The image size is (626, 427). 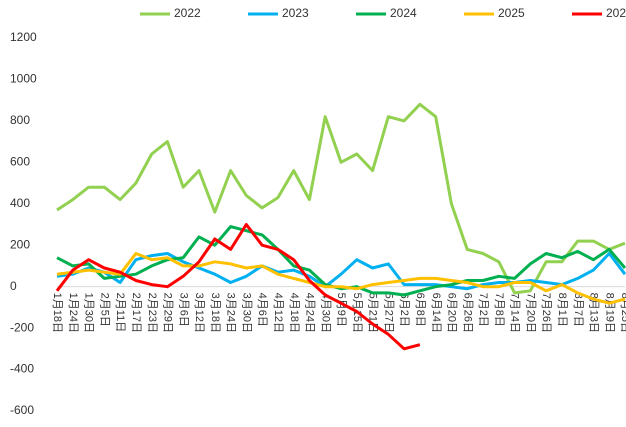 What do you see at coordinates (467, 313) in the screenshot?
I see `x-tick-label: 6月26日` at bounding box center [467, 313].